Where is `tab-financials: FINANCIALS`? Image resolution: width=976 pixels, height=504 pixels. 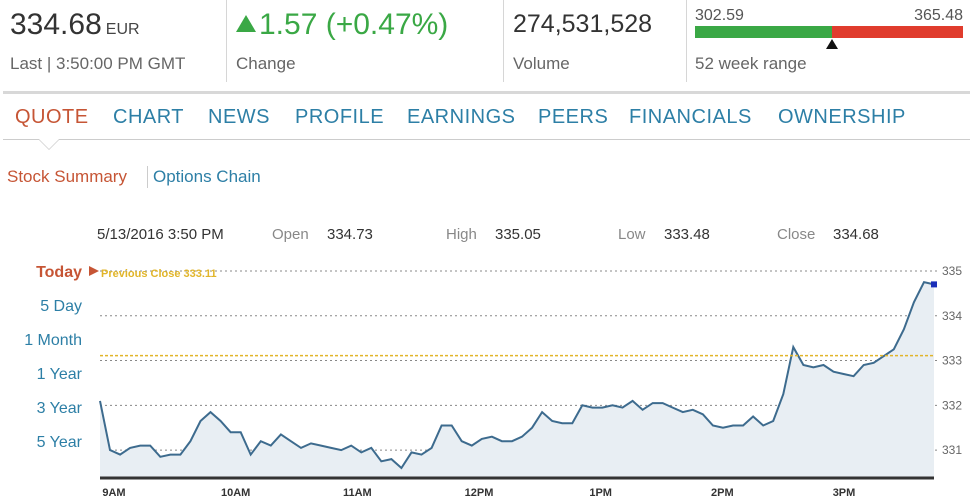
tab-financials: FINANCIALS is located at coordinates (690, 117).